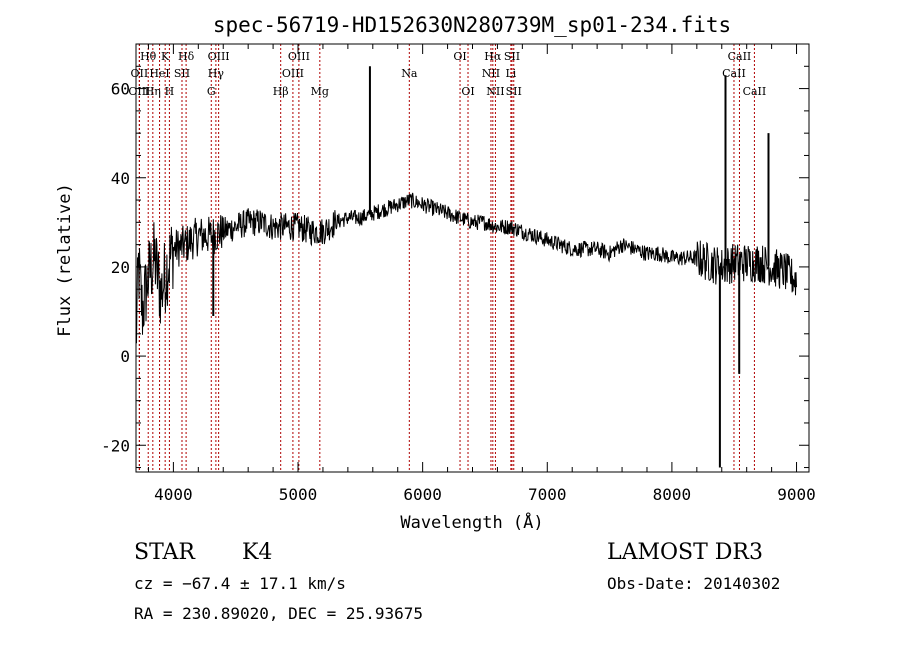  What do you see at coordinates (694, 583) in the screenshot?
I see `obs-date: Obs-Date: 20140302` at bounding box center [694, 583].